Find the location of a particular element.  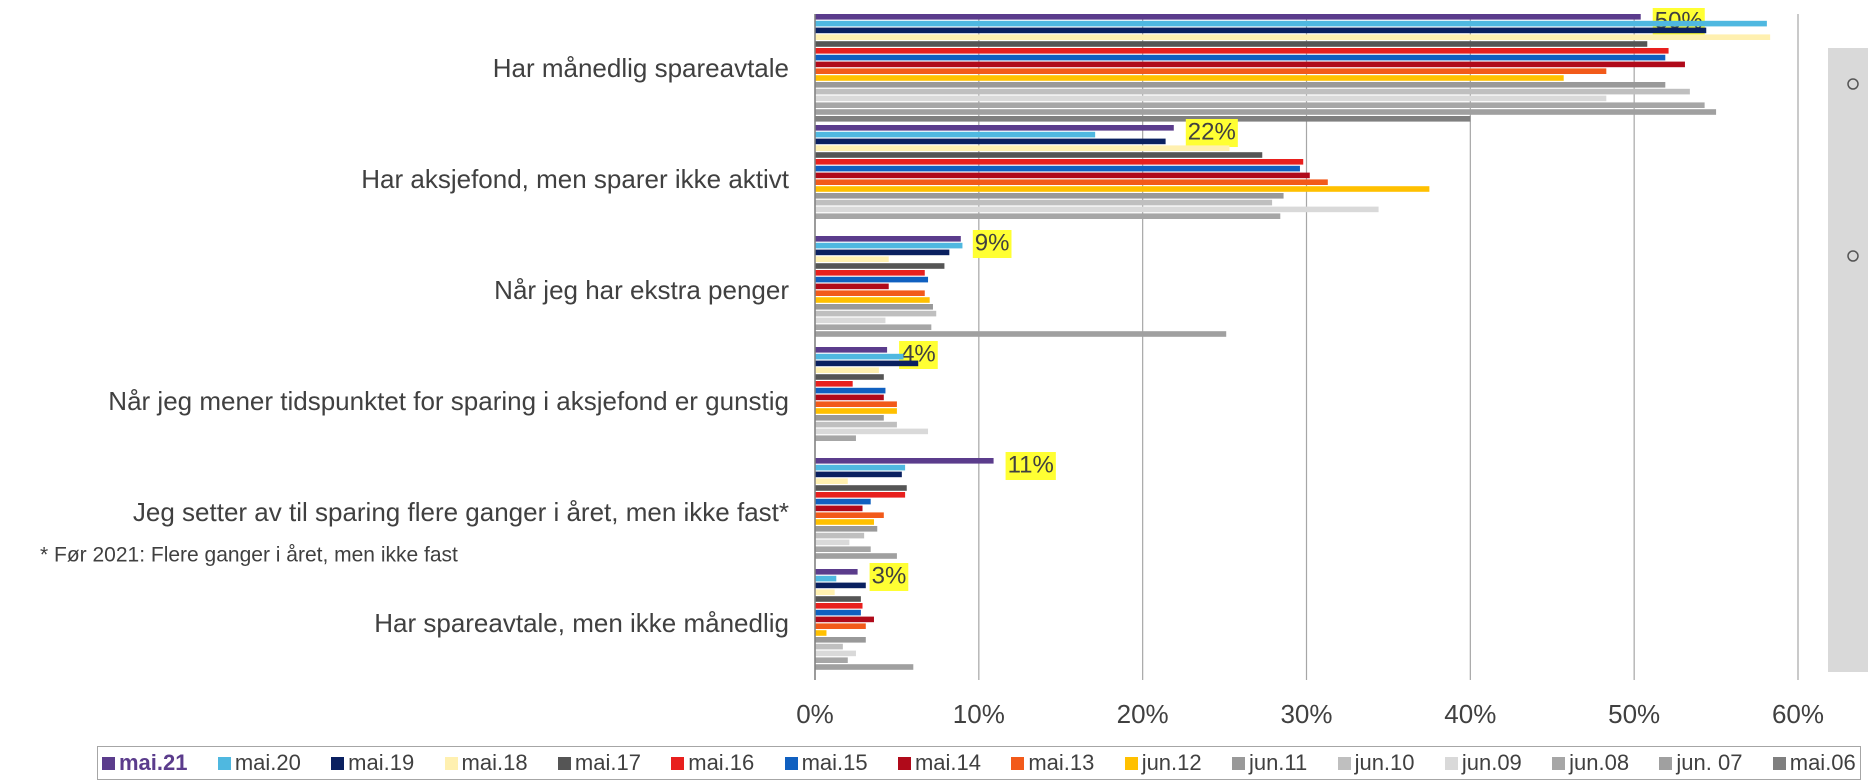

legend-label: mai.21 is located at coordinates (153, 762).